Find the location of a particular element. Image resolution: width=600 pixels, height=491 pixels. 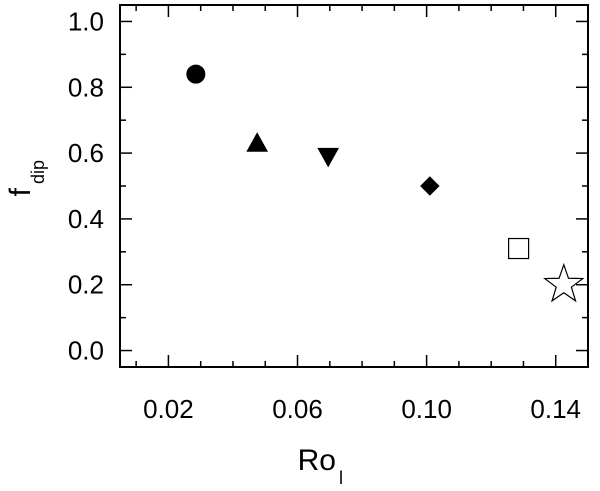

x-tick-label: 0.14 is located at coordinates (555, 409).